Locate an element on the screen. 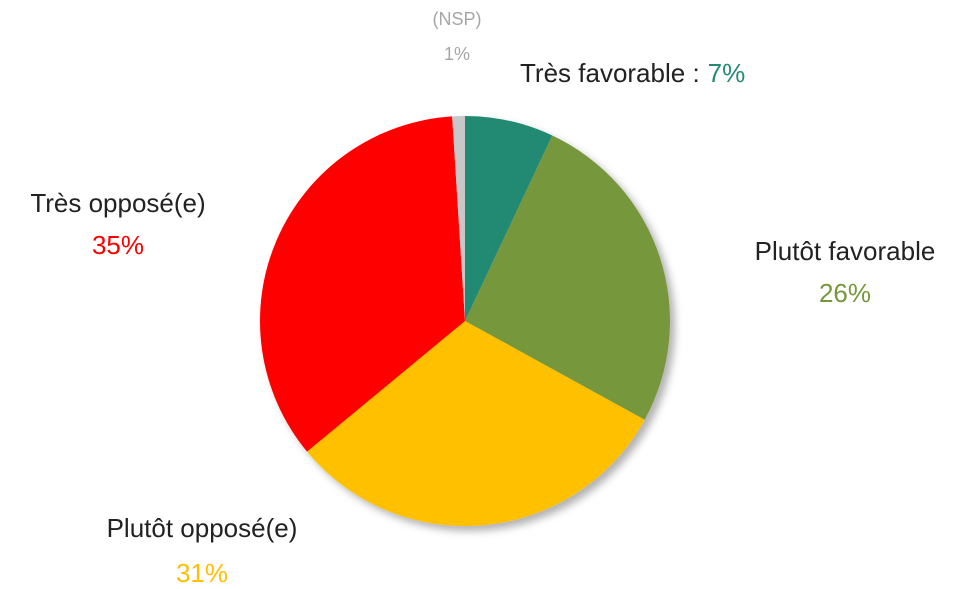 This screenshot has height=589, width=955. category-label: (NSP) is located at coordinates (457, 19).